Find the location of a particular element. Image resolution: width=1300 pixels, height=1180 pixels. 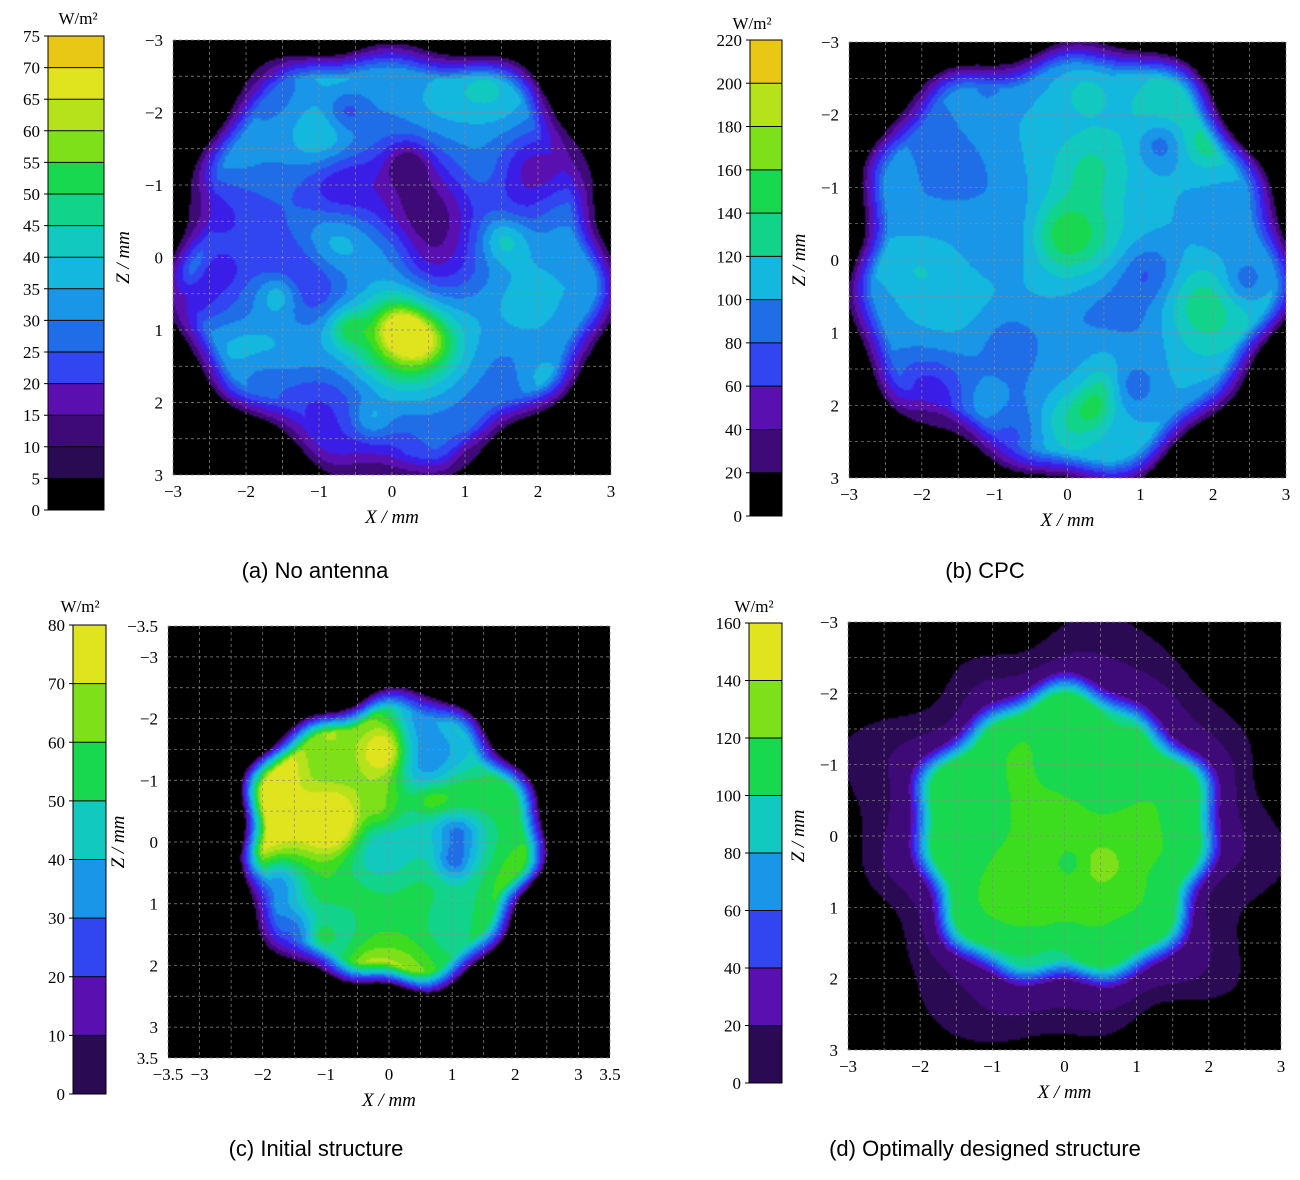

colorbar-tick-label: 10 is located at coordinates (31, 447).